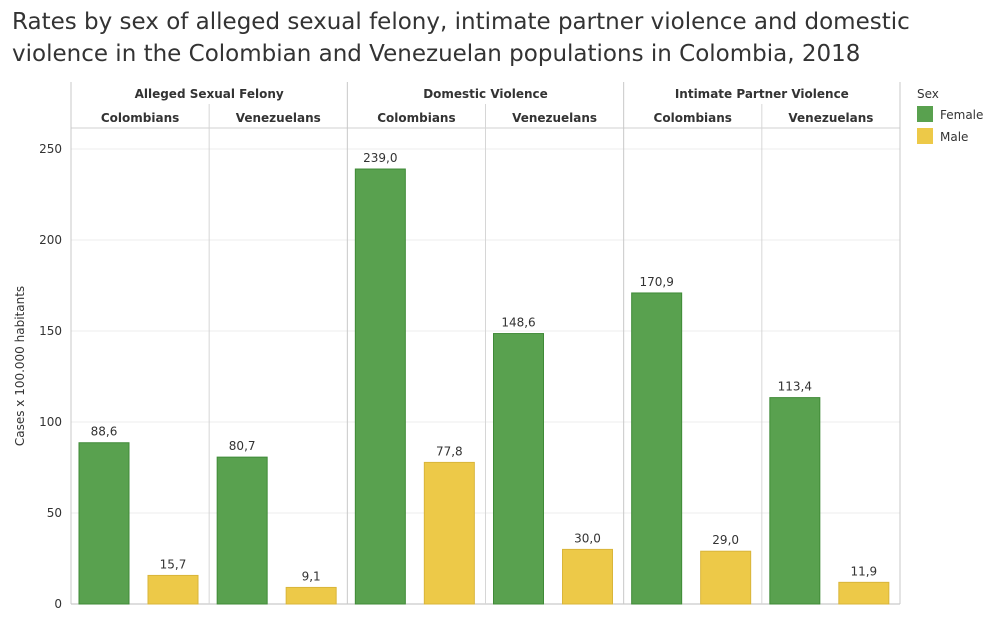  I want to click on group-header: Intimate Partner Violence, so click(762, 94).